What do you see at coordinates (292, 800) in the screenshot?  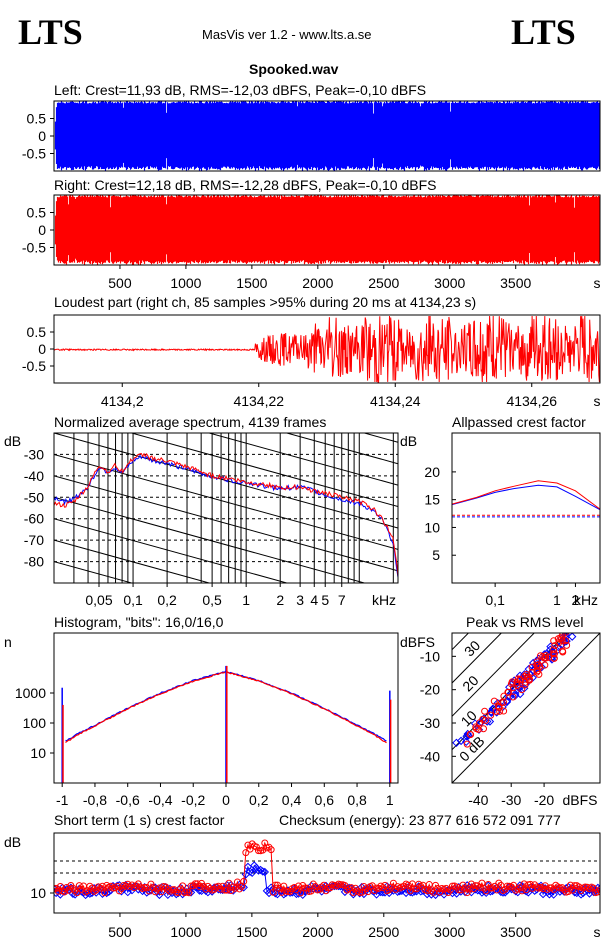 I see `histogram-xtick-label: 0,4` at bounding box center [292, 800].